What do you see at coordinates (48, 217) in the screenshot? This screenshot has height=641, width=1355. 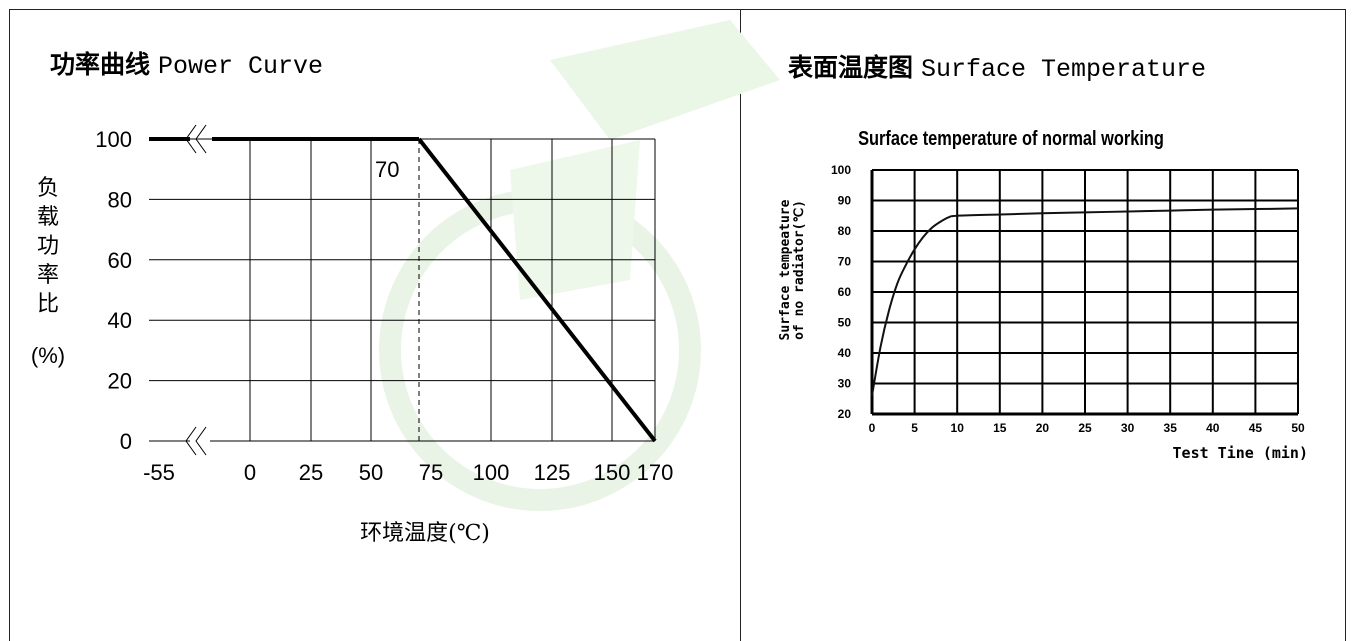 I see `y-label-char: 载` at bounding box center [48, 217].